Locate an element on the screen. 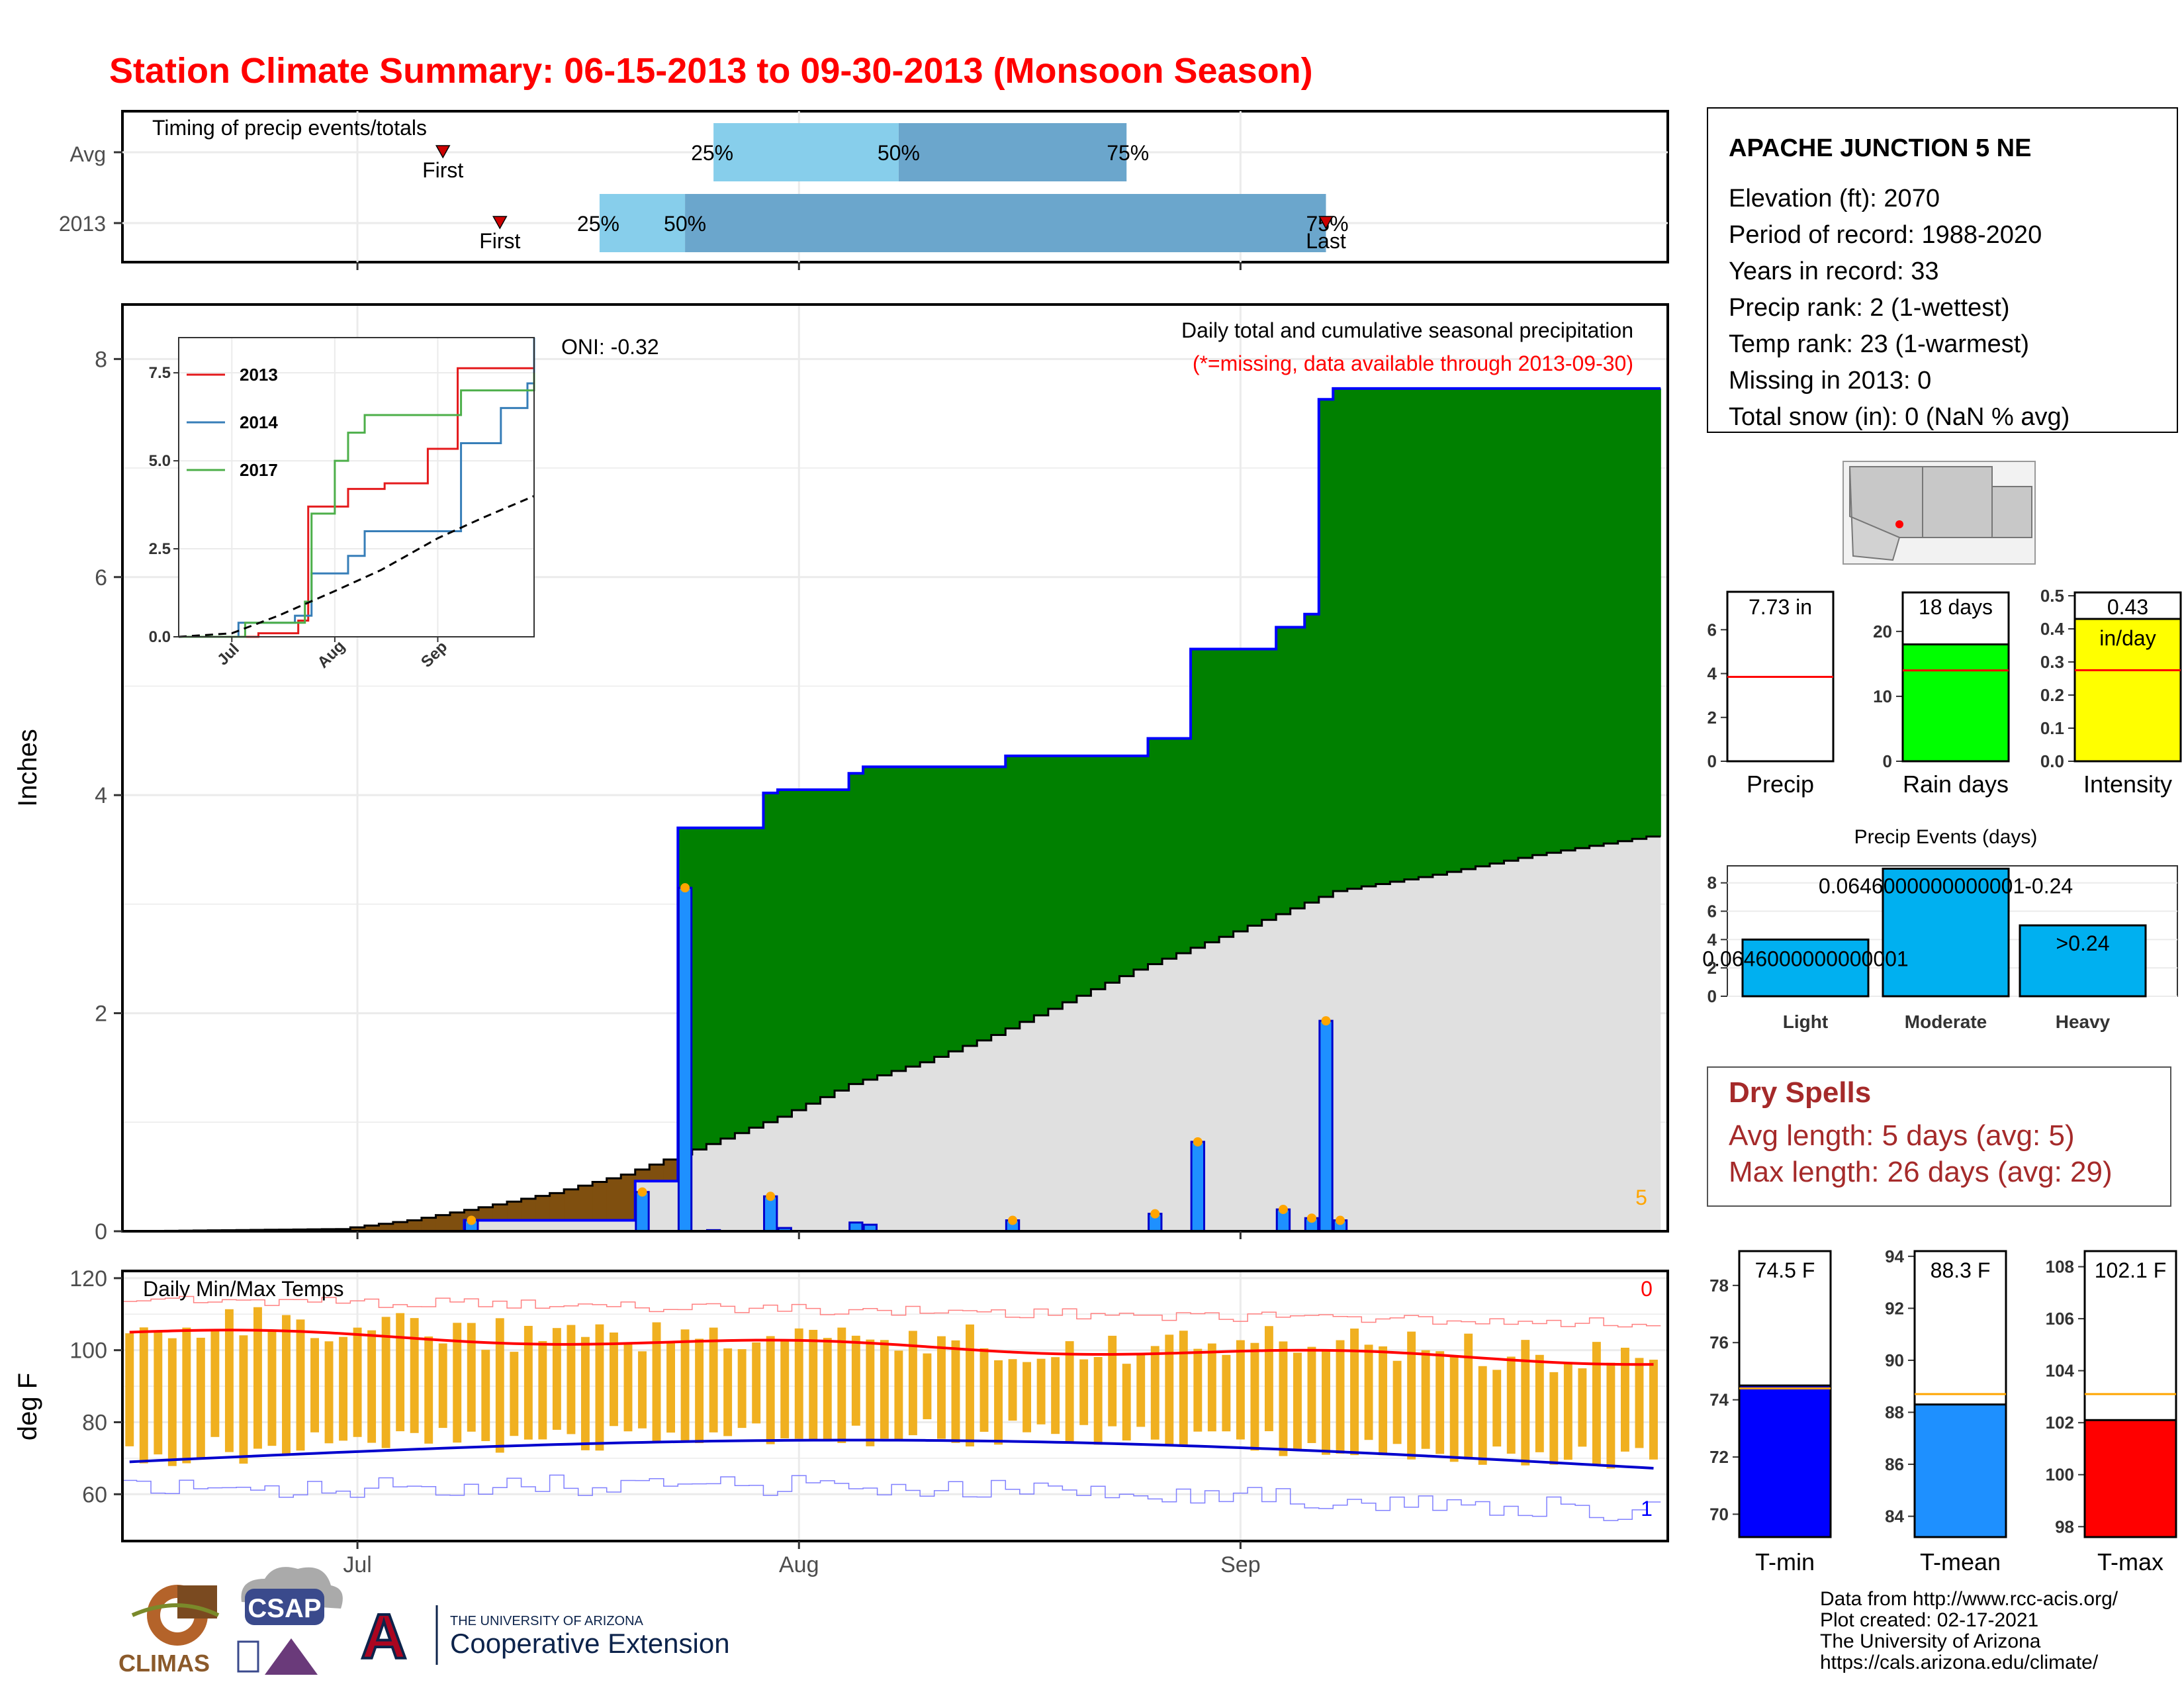 The height and width of the screenshot is (1688, 2184). climas-logo: CLIMAS is located at coordinates (169, 1631).